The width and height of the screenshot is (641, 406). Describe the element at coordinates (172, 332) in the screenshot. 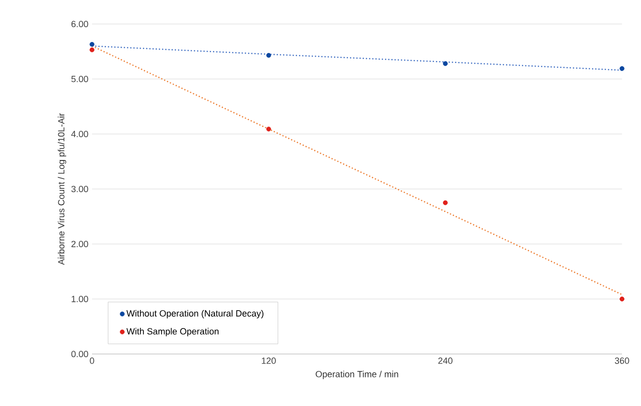

I see `legend-label: With Sample Operation` at that location.